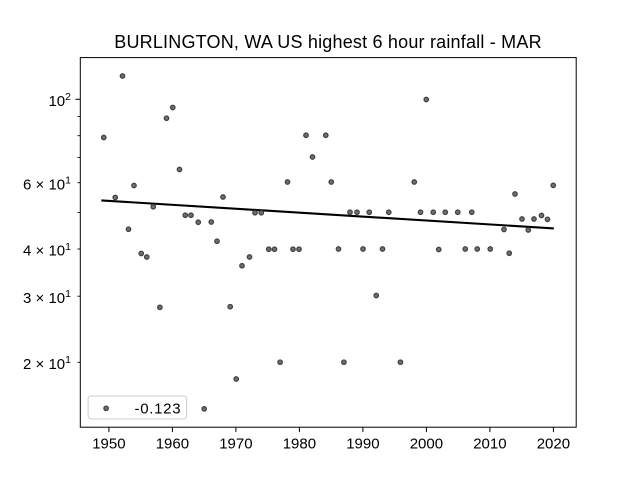 The width and height of the screenshot is (640, 480). I want to click on svg-text: 2010, so click(489, 443).